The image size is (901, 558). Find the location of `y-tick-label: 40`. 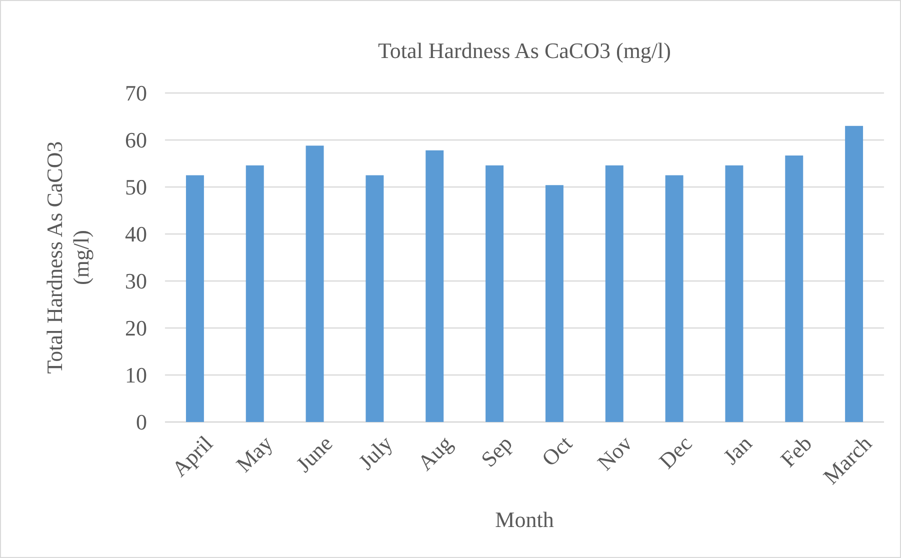

y-tick-label: 40 is located at coordinates (136, 234).